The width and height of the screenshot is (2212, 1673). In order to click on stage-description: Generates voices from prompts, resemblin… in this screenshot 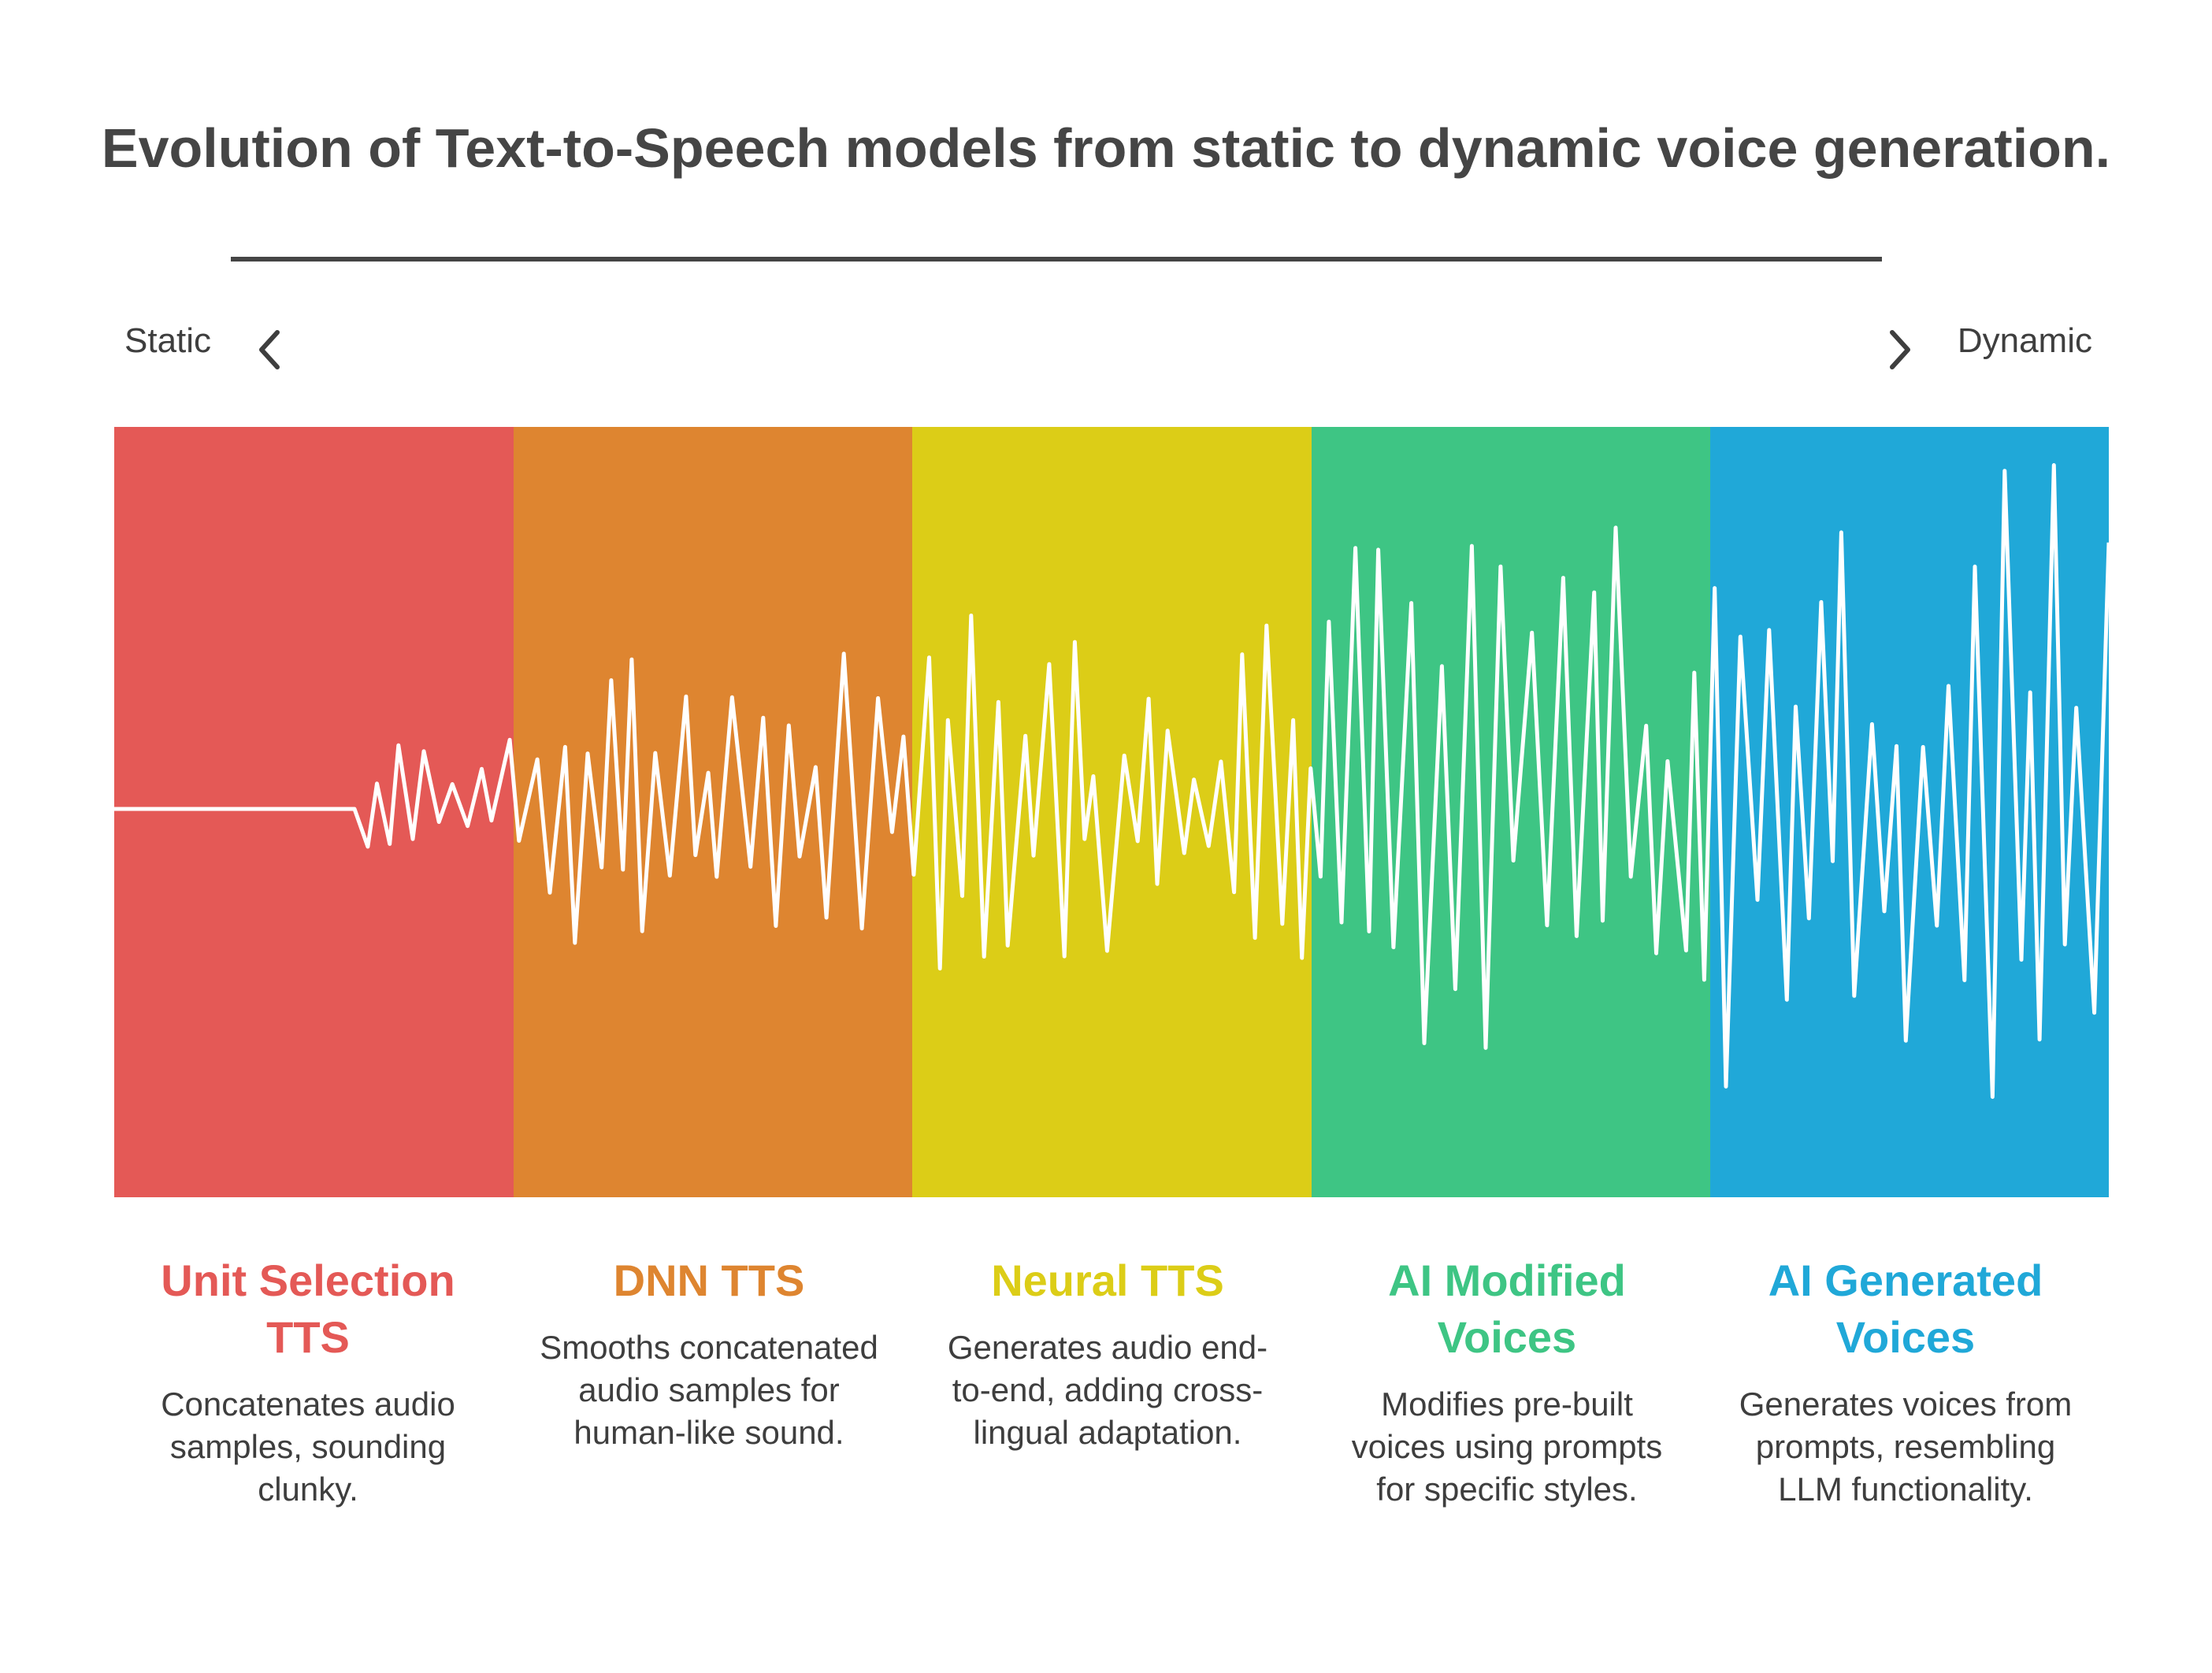, I will do `click(1906, 1447)`.